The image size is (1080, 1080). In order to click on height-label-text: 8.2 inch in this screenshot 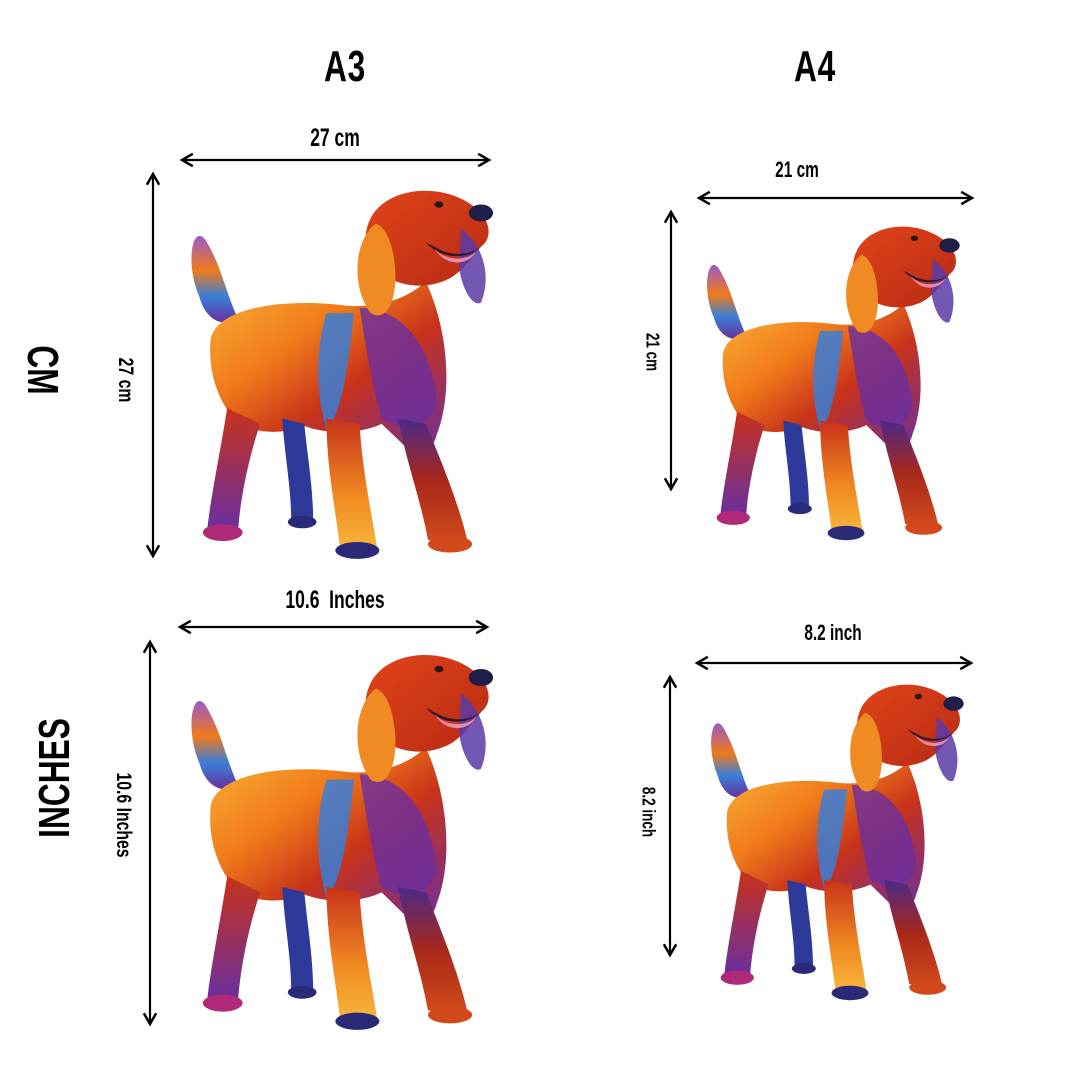, I will do `click(648, 812)`.